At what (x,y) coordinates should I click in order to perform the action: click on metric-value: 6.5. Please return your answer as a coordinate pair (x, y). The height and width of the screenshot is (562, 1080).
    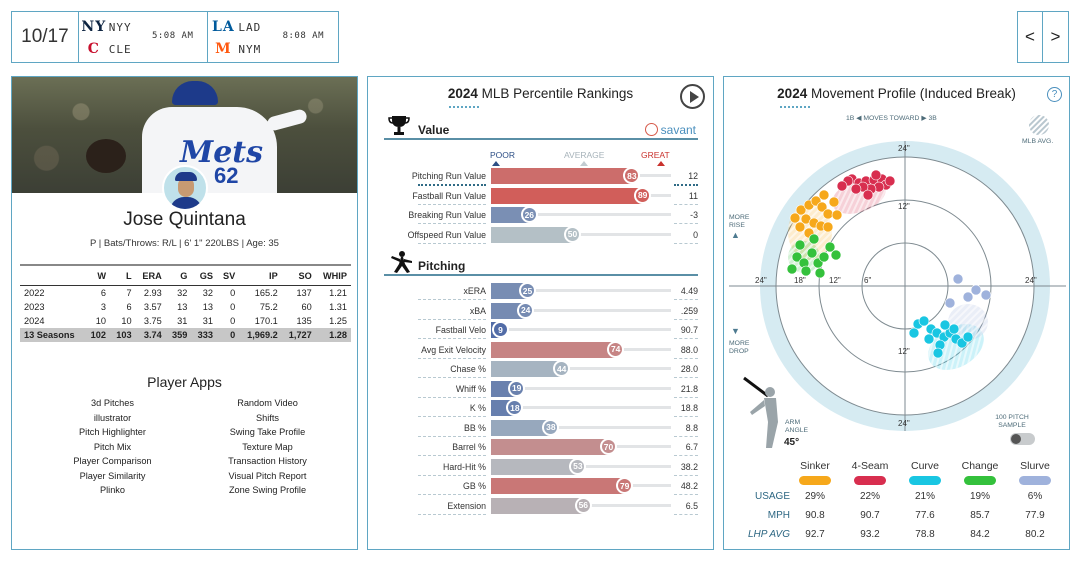
    Looking at the image, I should click on (691, 505).